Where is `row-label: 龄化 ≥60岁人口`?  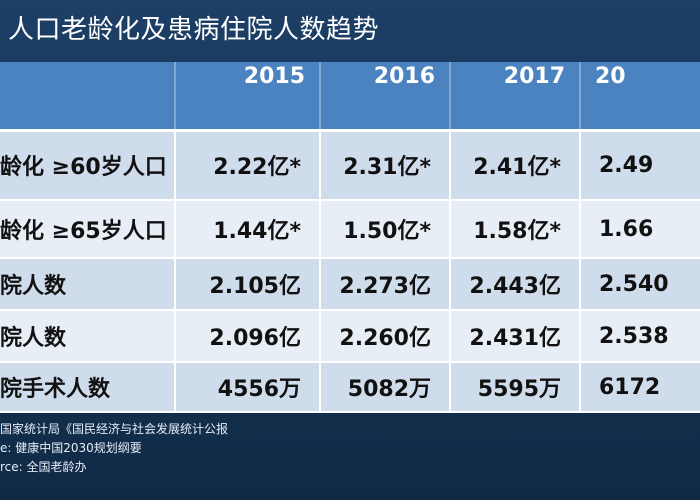
row-label: 龄化 ≥60岁人口 is located at coordinates (88, 165).